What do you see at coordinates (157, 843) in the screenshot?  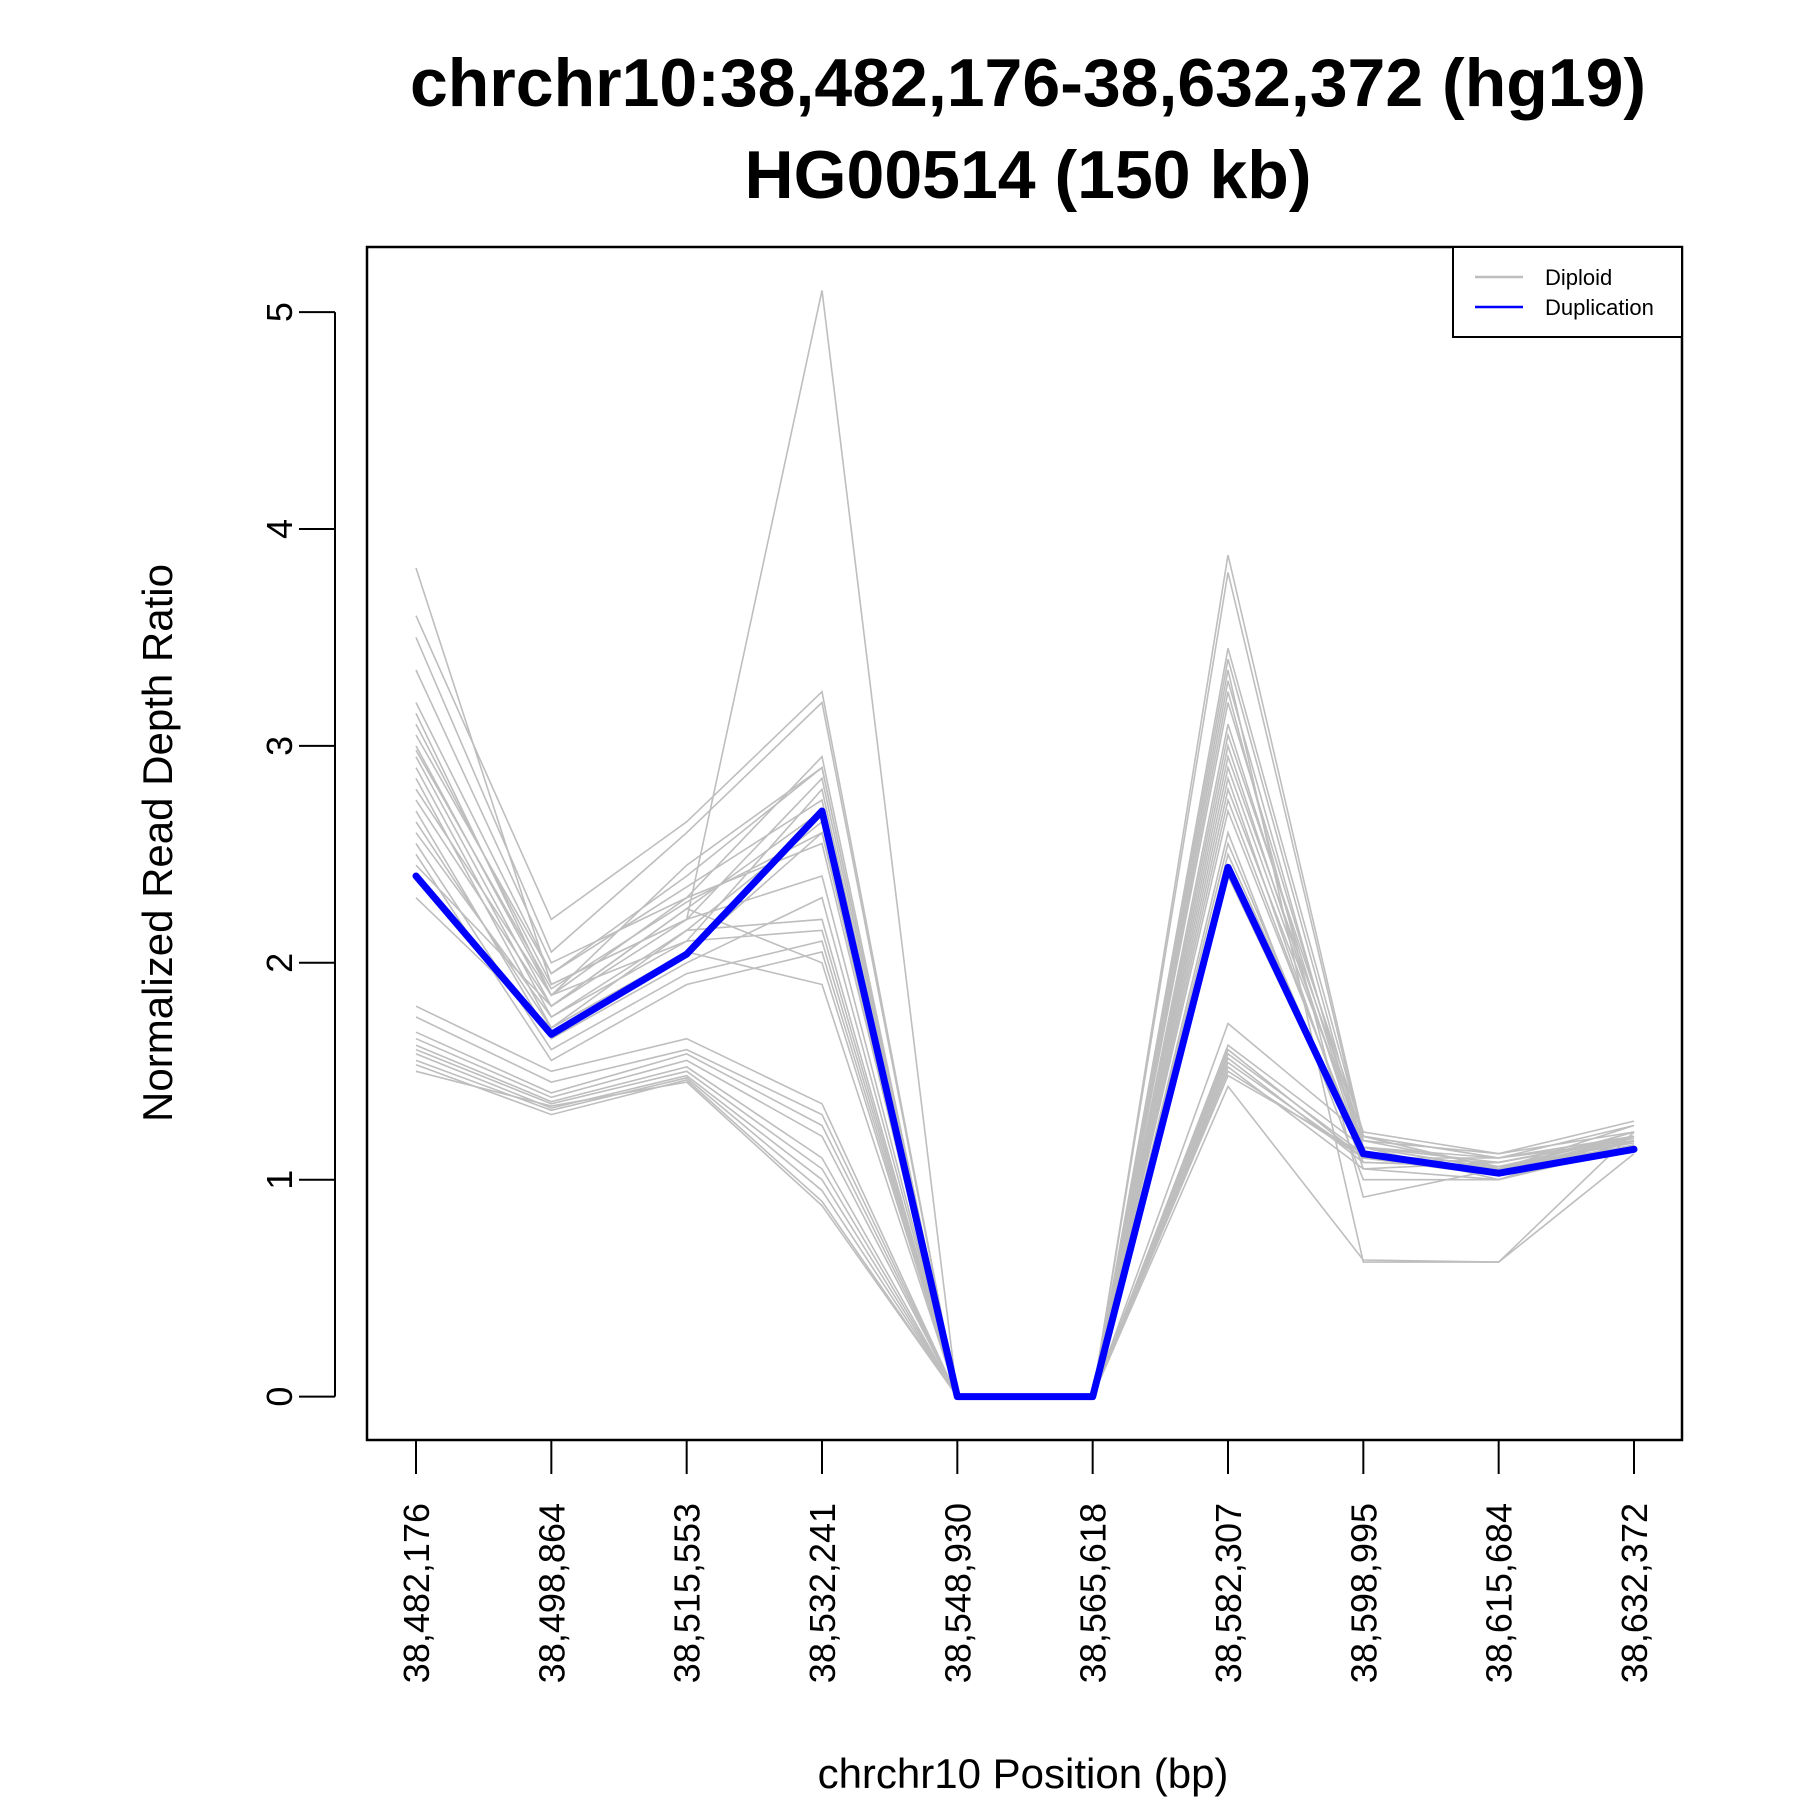 I see `y-axis-label: Normalized Read Depth Ratio` at bounding box center [157, 843].